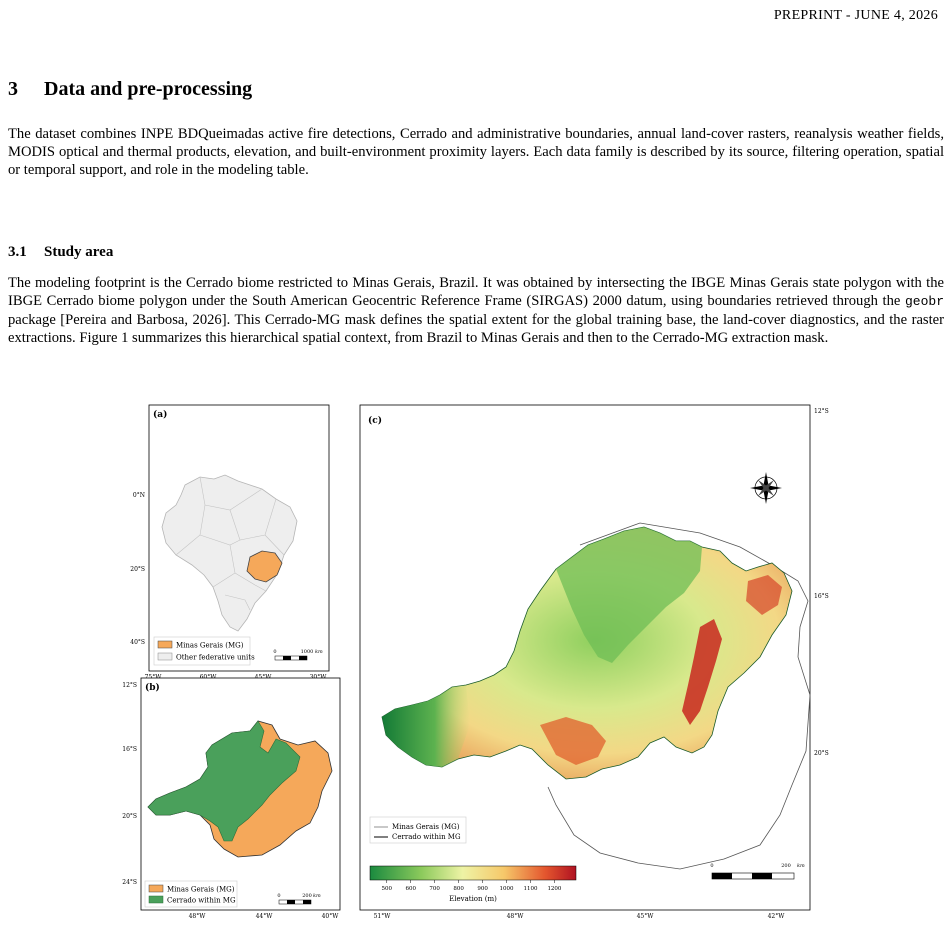 Image resolution: width=952 pixels, height=925 pixels. What do you see at coordinates (278, 896) in the screenshot?
I see `panel-b-scale-0: 0` at bounding box center [278, 896].